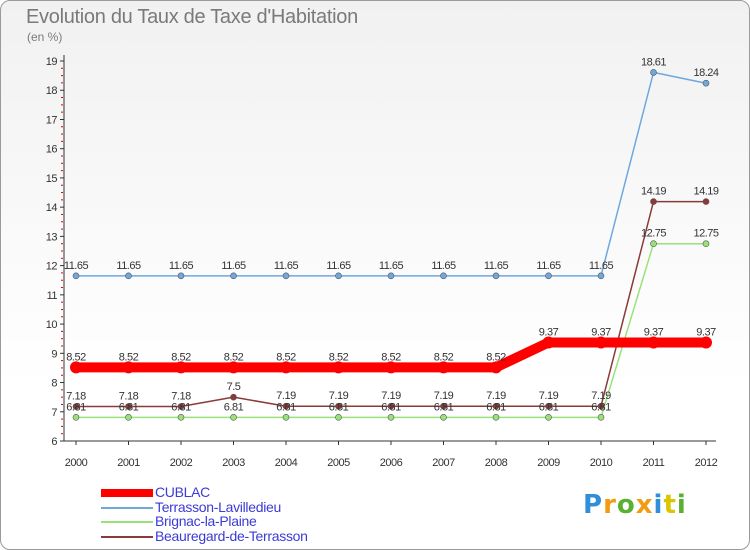 This screenshot has height=550, width=750. Describe the element at coordinates (601, 463) in the screenshot. I see `x-tick-label: 2010` at that location.